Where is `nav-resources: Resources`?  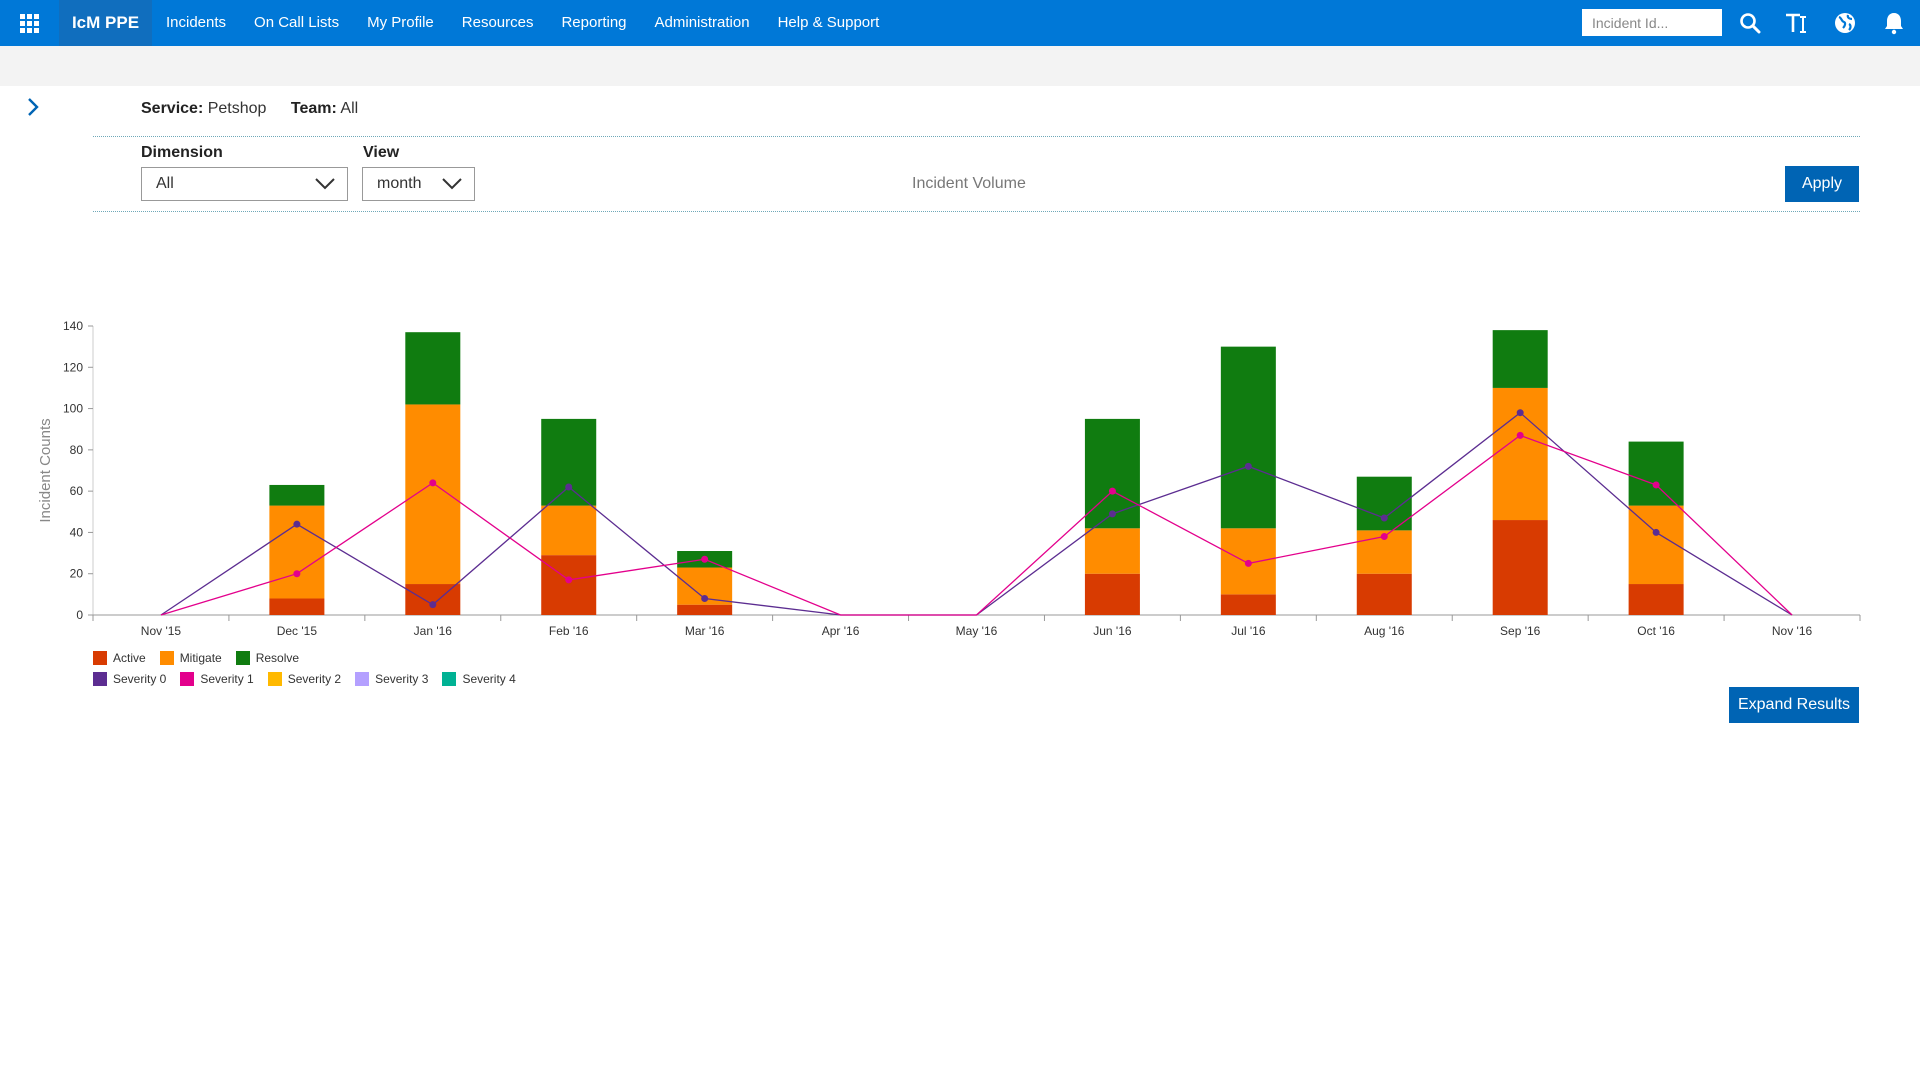 nav-resources: Resources is located at coordinates (497, 22).